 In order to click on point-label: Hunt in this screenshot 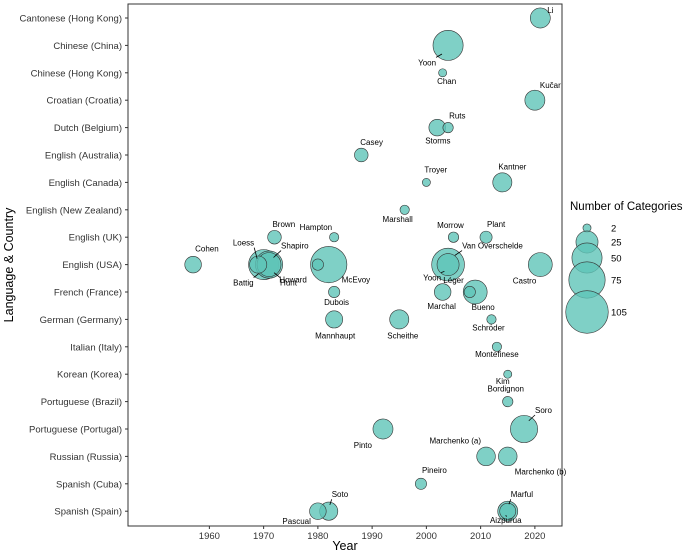, I will do `click(289, 283)`.